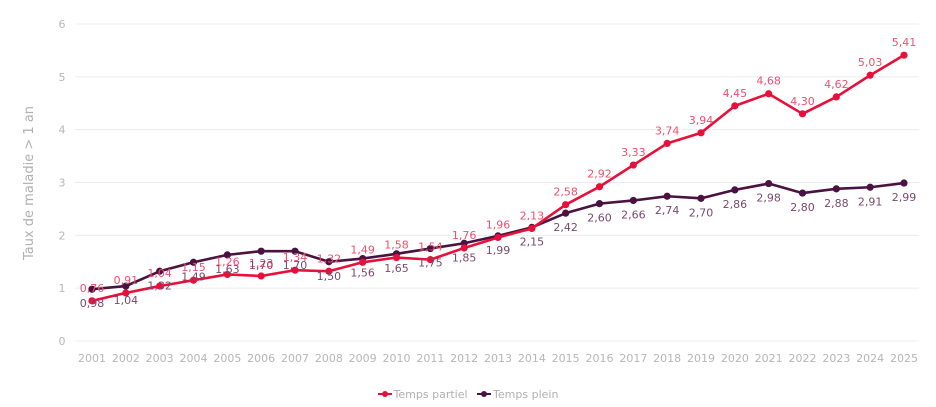 The height and width of the screenshot is (407, 936). Describe the element at coordinates (397, 358) in the screenshot. I see `x-tick-label: 2010` at that location.